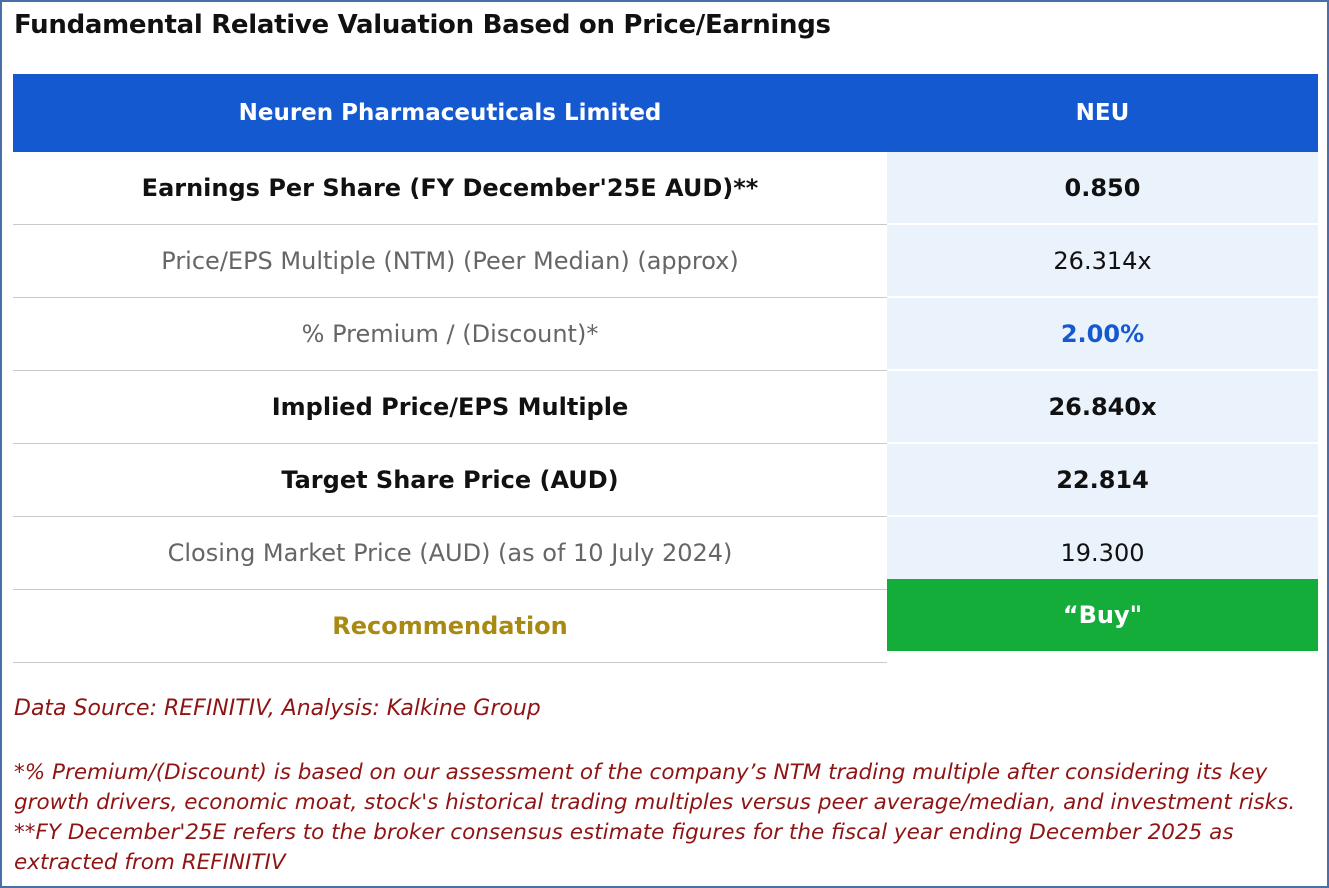 The width and height of the screenshot is (1329, 888). What do you see at coordinates (450, 334) in the screenshot?
I see `premium-label: % Premium / (Discount)*` at bounding box center [450, 334].